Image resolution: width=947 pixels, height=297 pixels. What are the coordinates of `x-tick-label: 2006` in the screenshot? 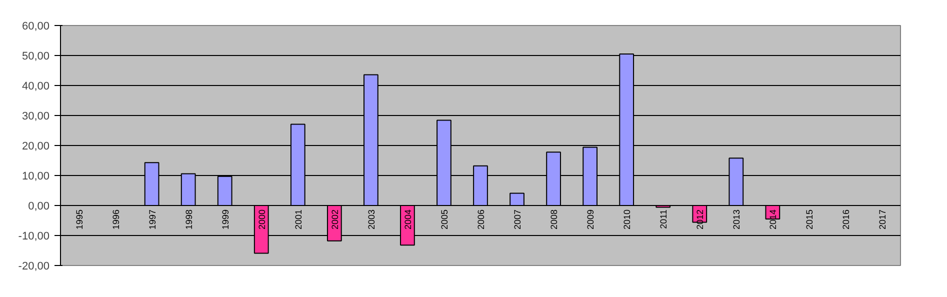 It's located at (481, 219).